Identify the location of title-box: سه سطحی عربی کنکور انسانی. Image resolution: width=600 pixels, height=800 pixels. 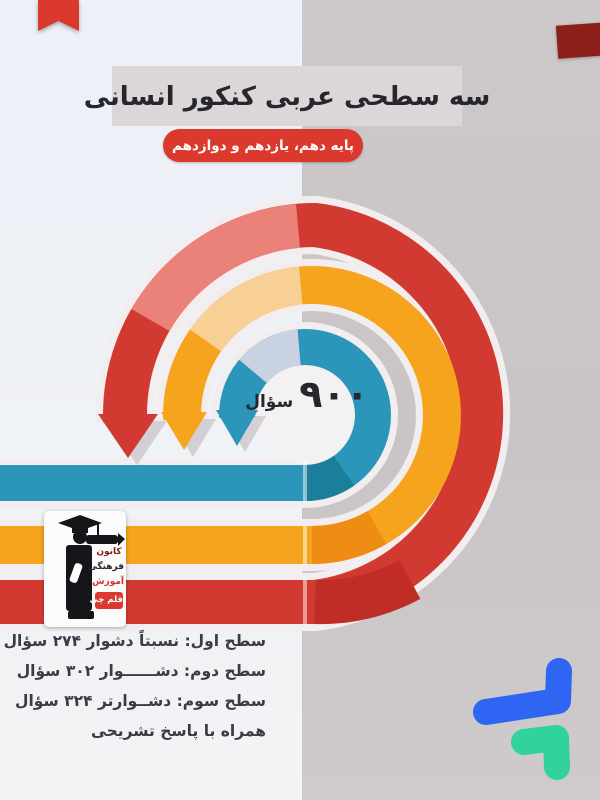
(287, 96).